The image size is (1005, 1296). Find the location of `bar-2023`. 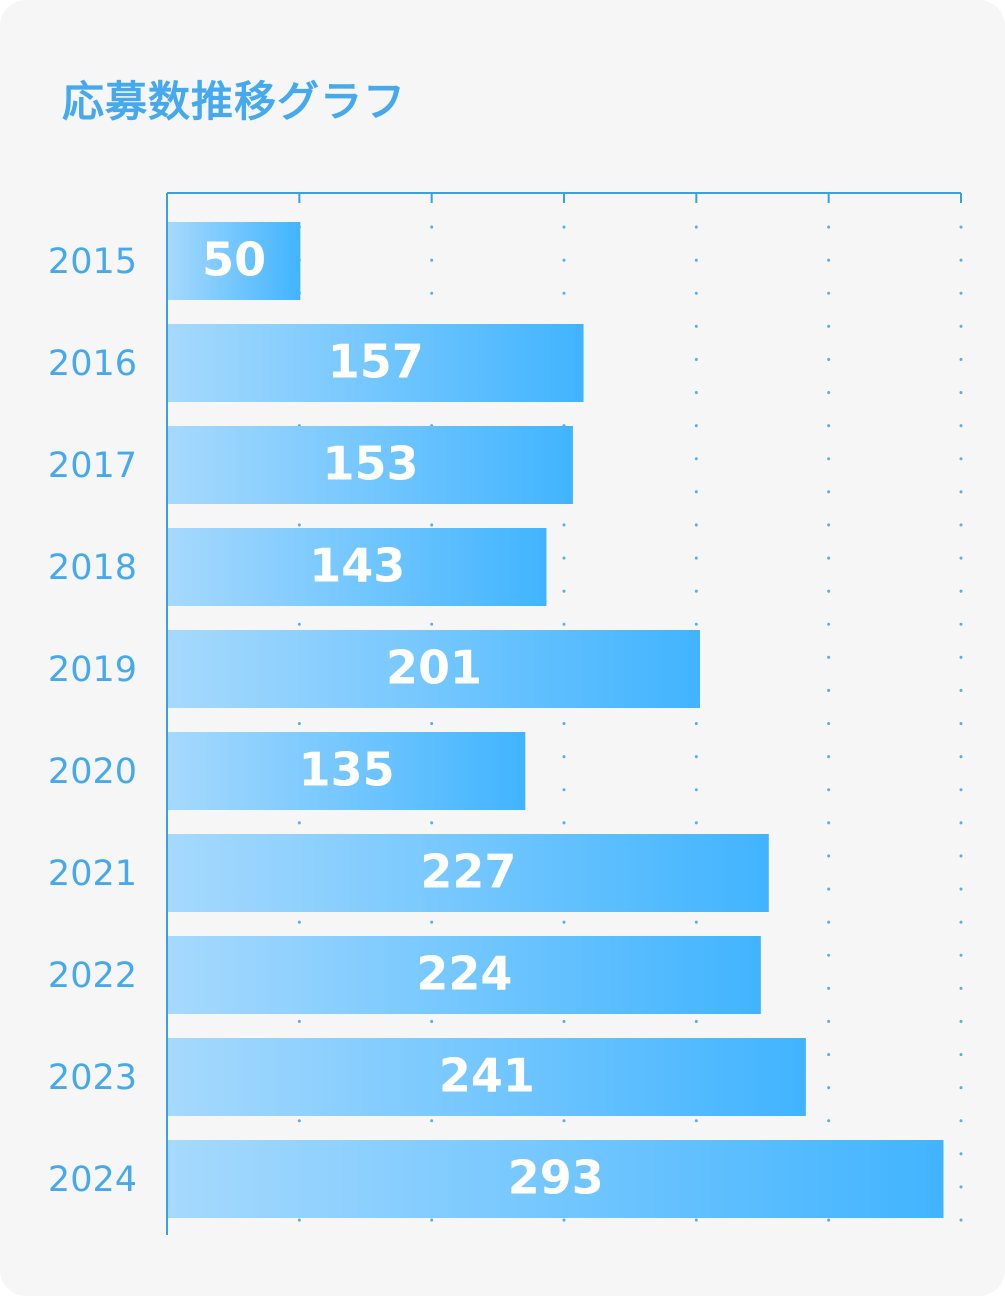

bar-2023 is located at coordinates (487, 1077).